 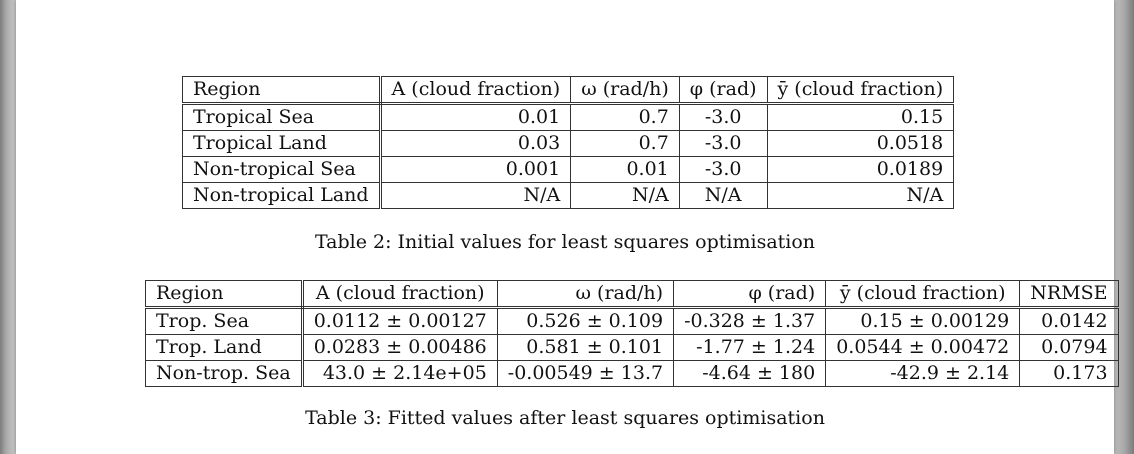 What do you see at coordinates (860, 169) in the screenshot?
I see `table-cell: 0.0189` at bounding box center [860, 169].